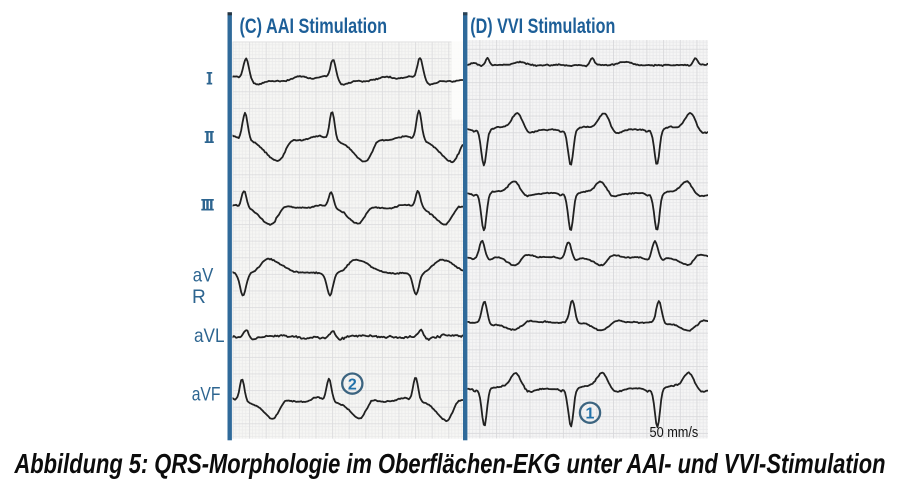 The image size is (900, 481). I want to click on svg-text: aVF, so click(206, 394).